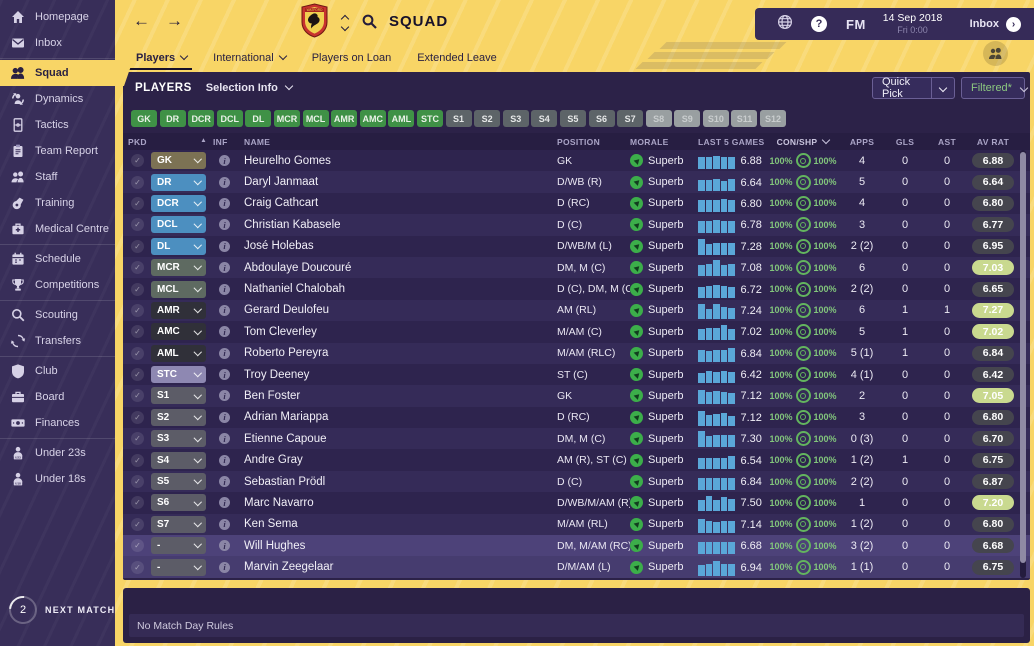 The image size is (1034, 646). What do you see at coordinates (862, 141) in the screenshot?
I see `column-header-apps: APPS` at bounding box center [862, 141].